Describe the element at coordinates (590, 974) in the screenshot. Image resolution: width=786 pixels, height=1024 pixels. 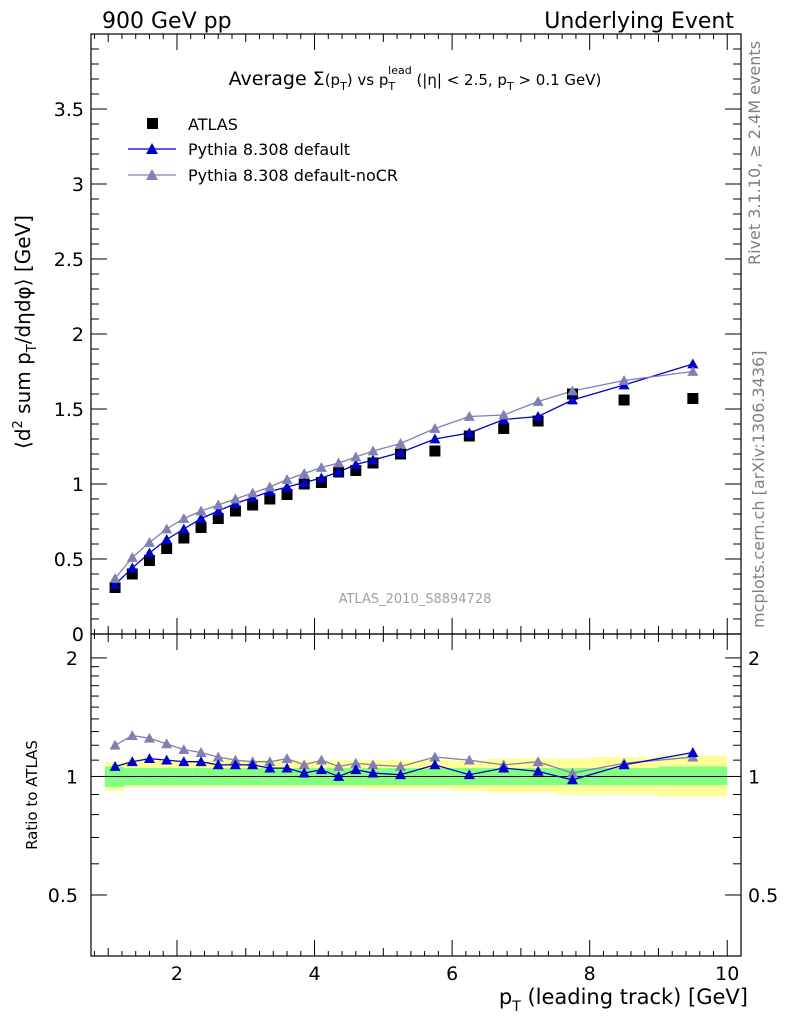
I see `xtick-label: 8` at that location.